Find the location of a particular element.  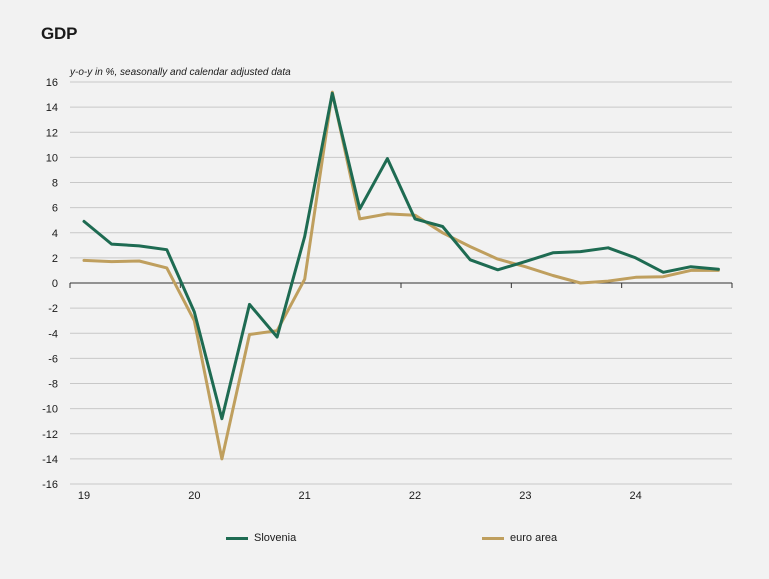

y-tick-label: 6 is located at coordinates (55, 209).